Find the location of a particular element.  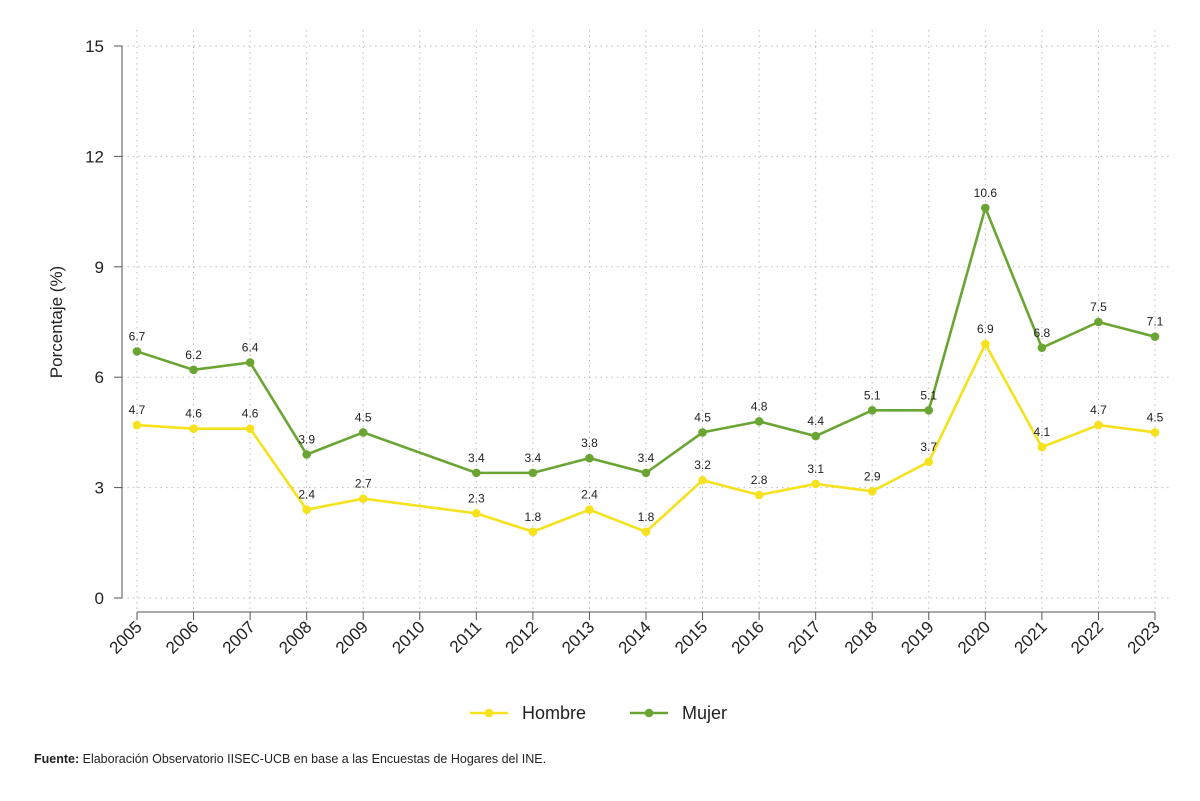

data-label-hombre: 3.1 is located at coordinates (815, 469).